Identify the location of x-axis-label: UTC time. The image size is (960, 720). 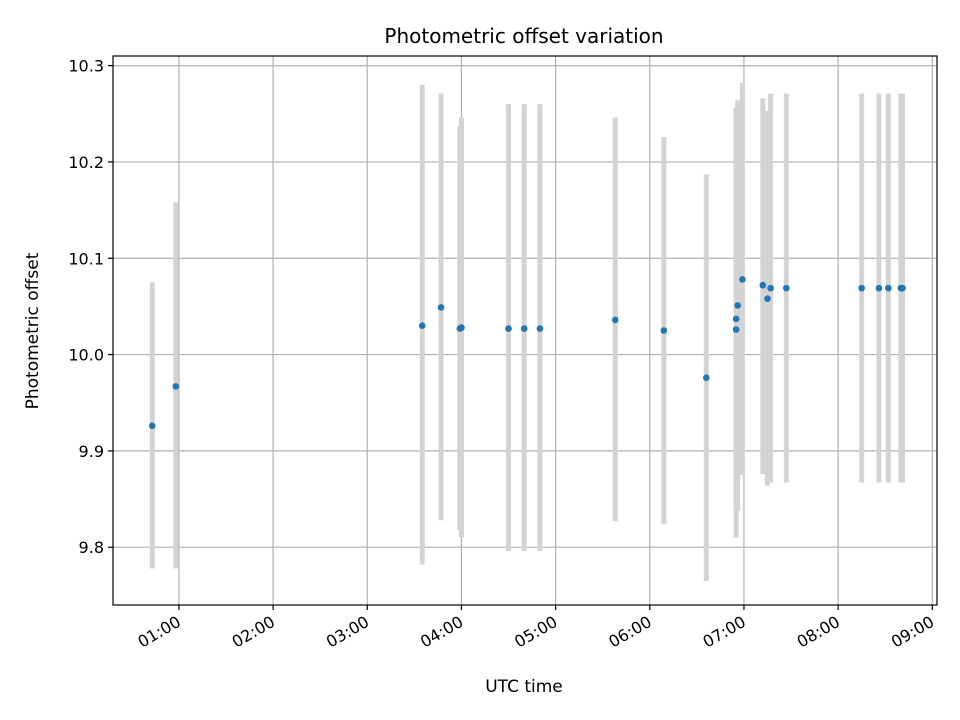
(524, 687).